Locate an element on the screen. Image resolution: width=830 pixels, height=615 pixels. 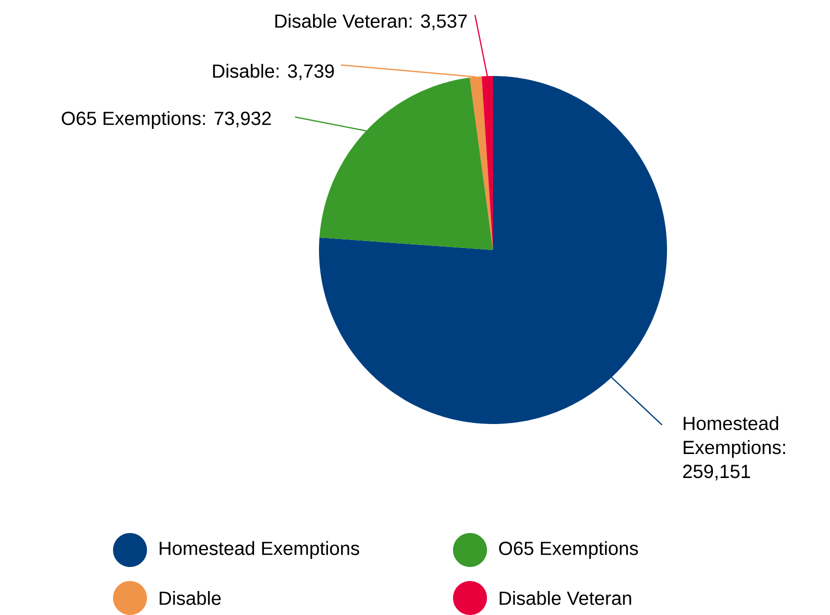
legend-label: Disable Veteran is located at coordinates (566, 598).